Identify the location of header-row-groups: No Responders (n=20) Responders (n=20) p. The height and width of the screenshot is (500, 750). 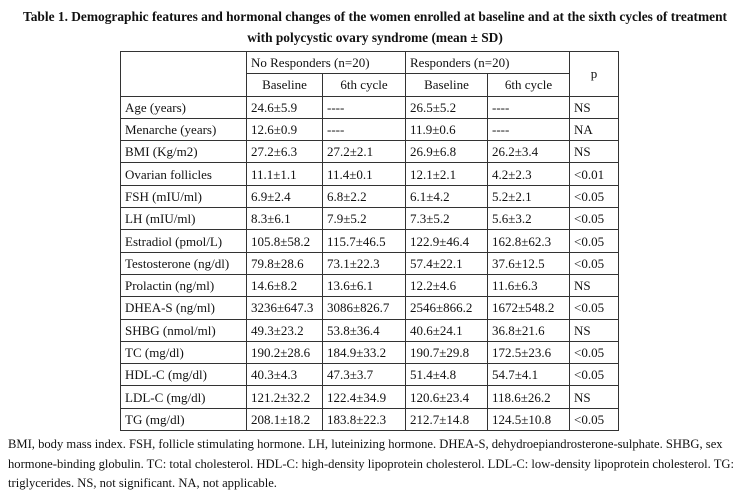
(369, 73).